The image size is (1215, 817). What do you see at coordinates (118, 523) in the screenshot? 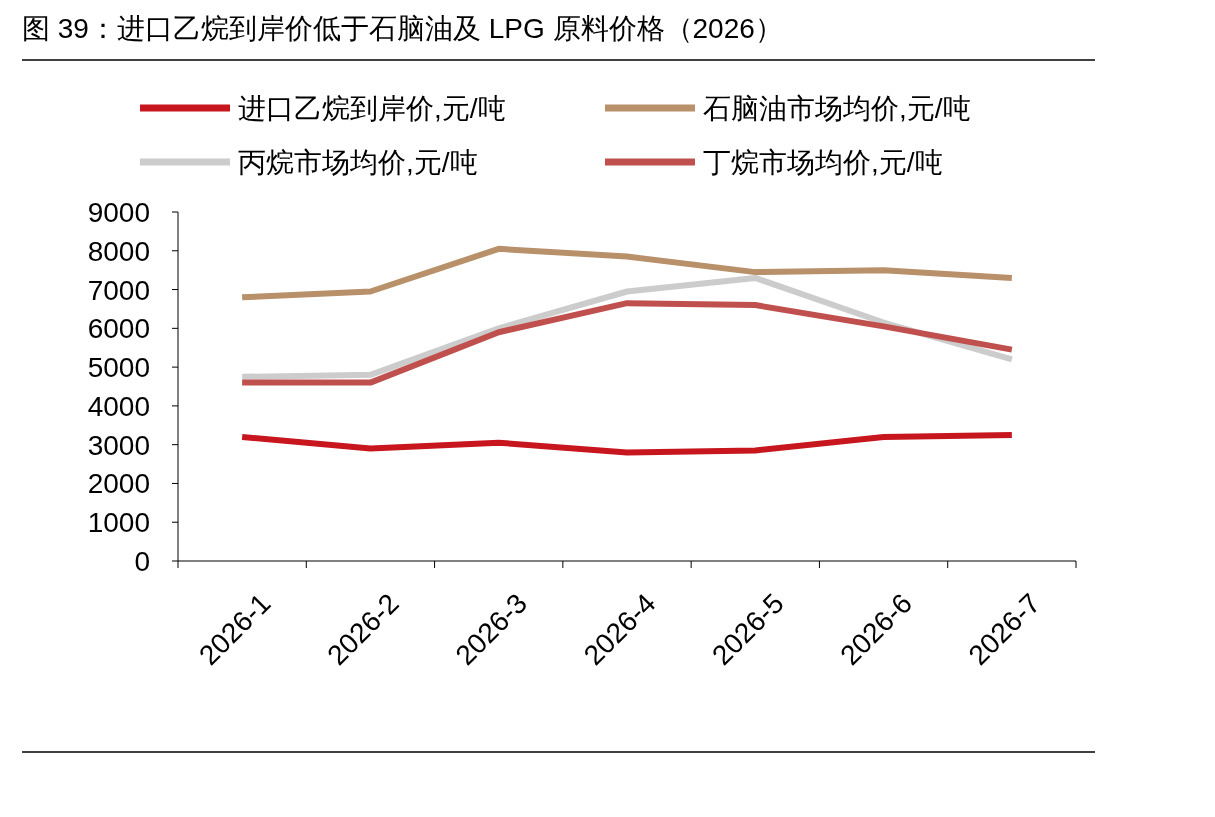
I see `y-tick-label: 1000` at bounding box center [118, 523].